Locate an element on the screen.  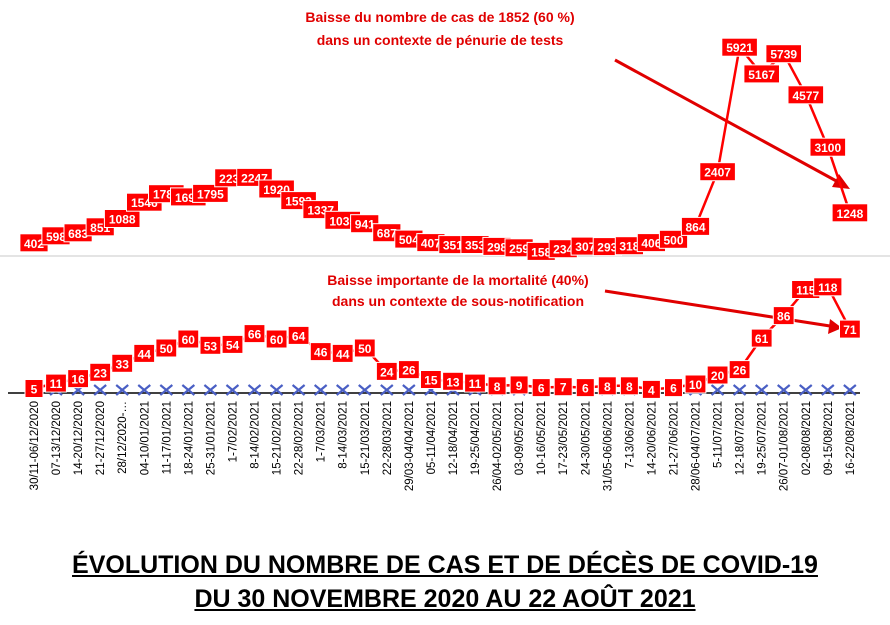
deaths-data-label: 66 is located at coordinates (255, 335).